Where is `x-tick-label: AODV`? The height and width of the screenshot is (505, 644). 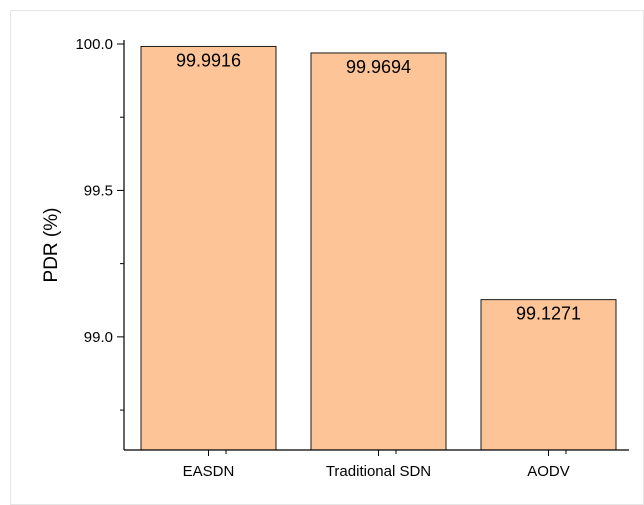
x-tick-label: AODV is located at coordinates (548, 471).